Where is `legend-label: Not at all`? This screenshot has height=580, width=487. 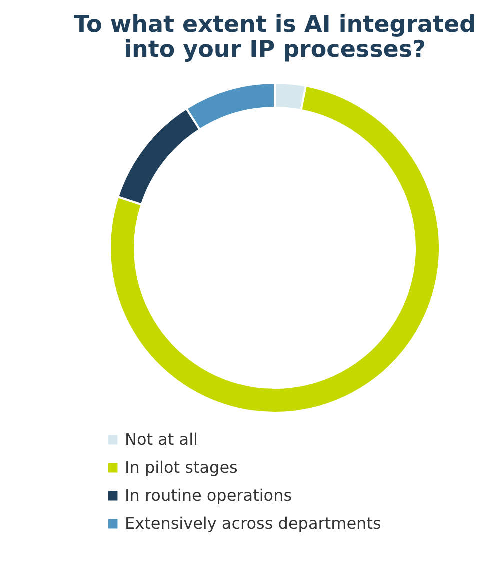 legend-label: Not at all is located at coordinates (161, 439).